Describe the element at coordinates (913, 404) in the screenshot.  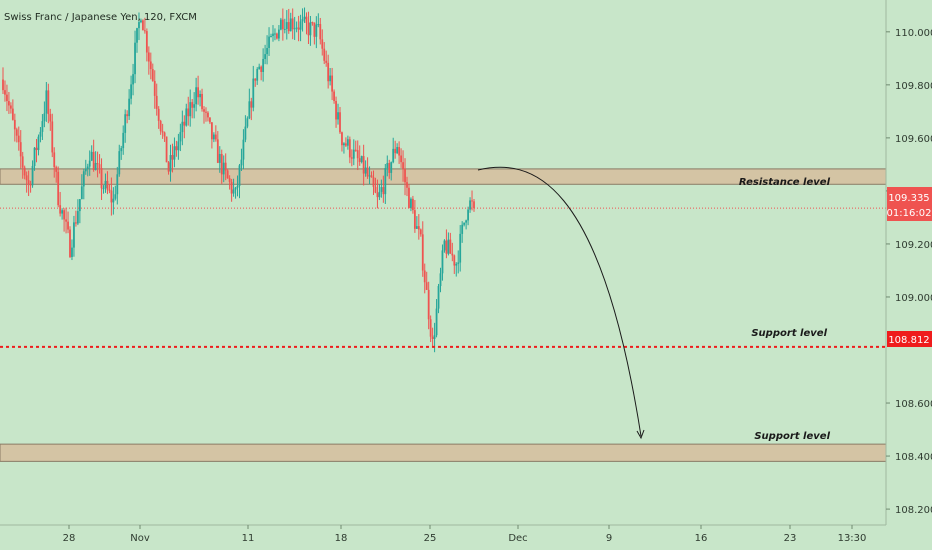
I see `y-tick-label: 108.600` at that location.